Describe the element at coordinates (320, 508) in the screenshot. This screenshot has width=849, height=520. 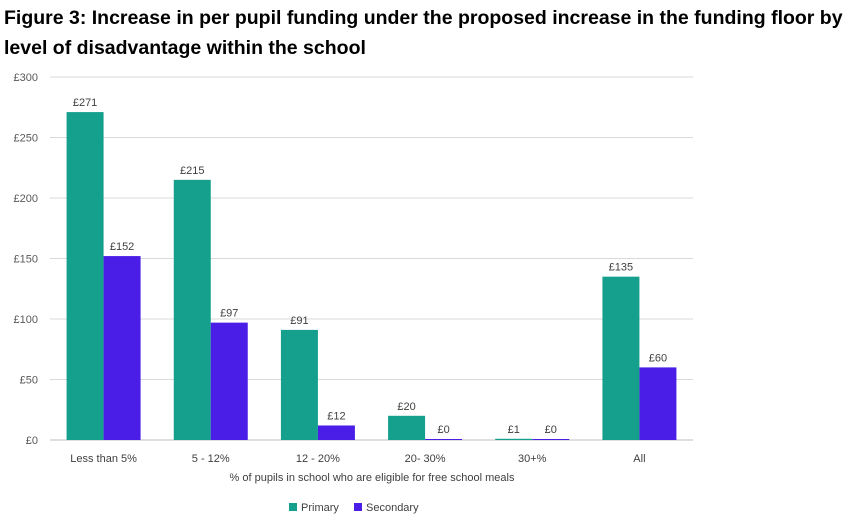
I see `legend-label-primary: Primary` at that location.